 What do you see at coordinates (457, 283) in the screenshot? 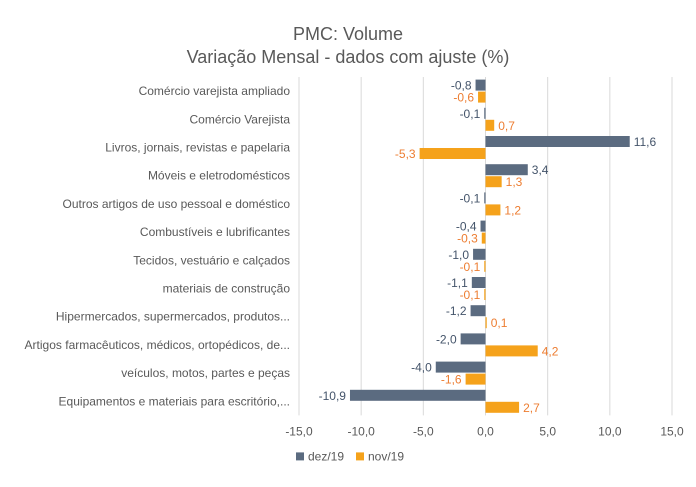
I see `data-label: -1,1` at bounding box center [457, 283].